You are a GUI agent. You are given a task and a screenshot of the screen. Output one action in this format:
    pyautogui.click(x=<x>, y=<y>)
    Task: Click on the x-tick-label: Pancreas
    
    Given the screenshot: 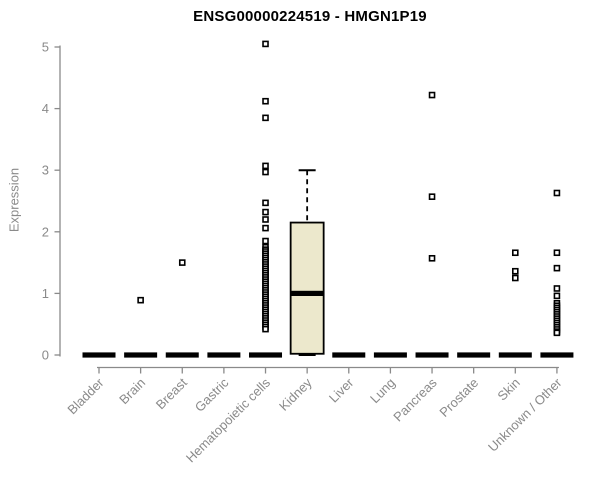 What is the action you would take?
    pyautogui.click(x=415, y=400)
    